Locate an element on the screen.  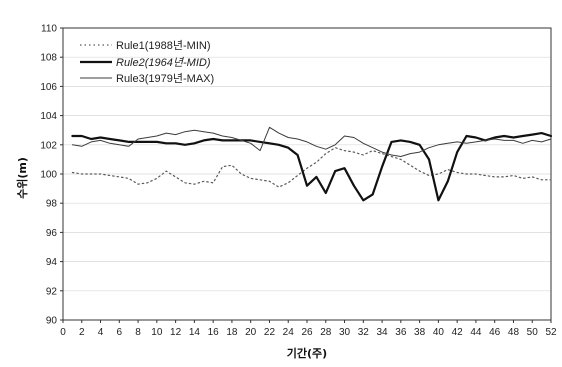
x-tick-label: 16 is located at coordinates (214, 332).